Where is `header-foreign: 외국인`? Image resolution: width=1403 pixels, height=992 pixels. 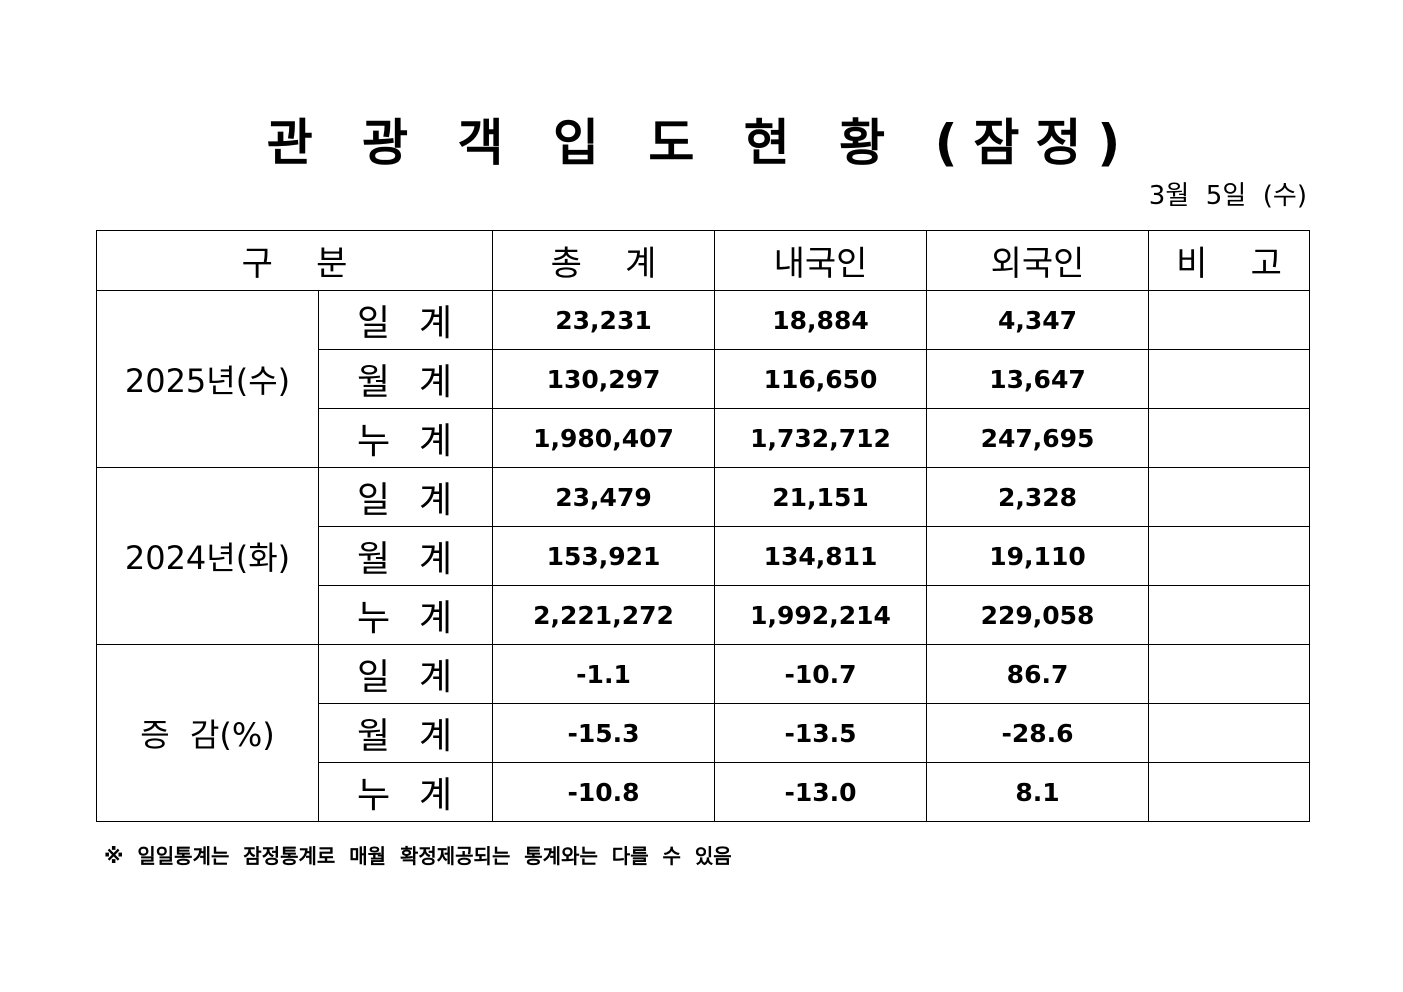
header-foreign: 외국인 is located at coordinates (1038, 260).